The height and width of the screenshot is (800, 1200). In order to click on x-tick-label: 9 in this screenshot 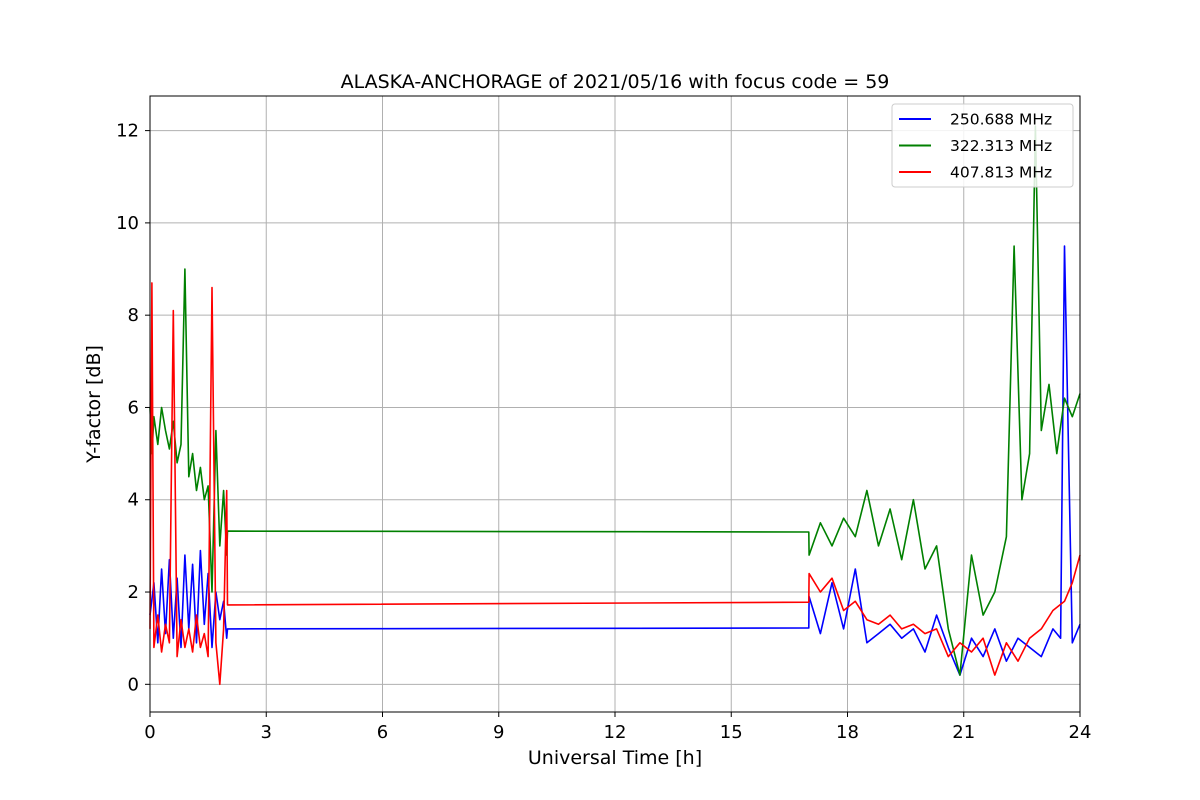, I will do `click(498, 732)`.